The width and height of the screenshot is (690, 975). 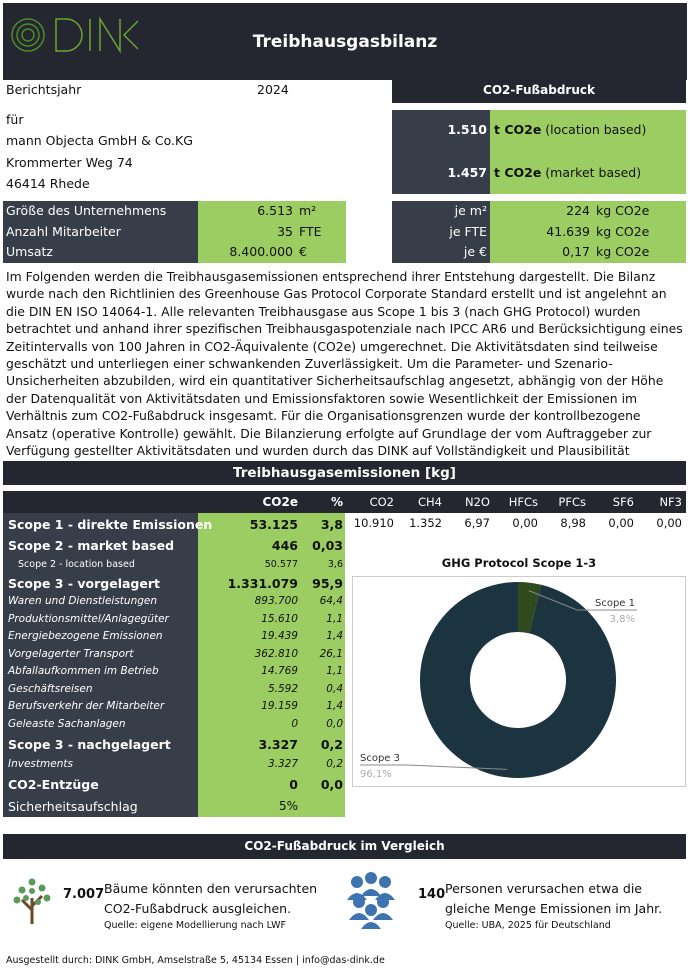 I want to click on table-labels-bg, so click(x=100, y=665).